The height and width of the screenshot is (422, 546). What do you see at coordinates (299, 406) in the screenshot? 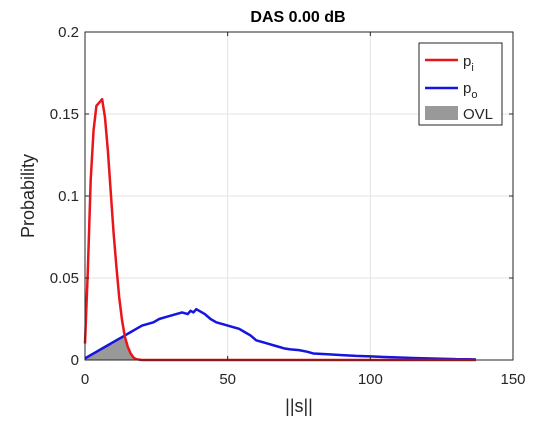
I see `x-axis-label: ||s||` at bounding box center [299, 406].